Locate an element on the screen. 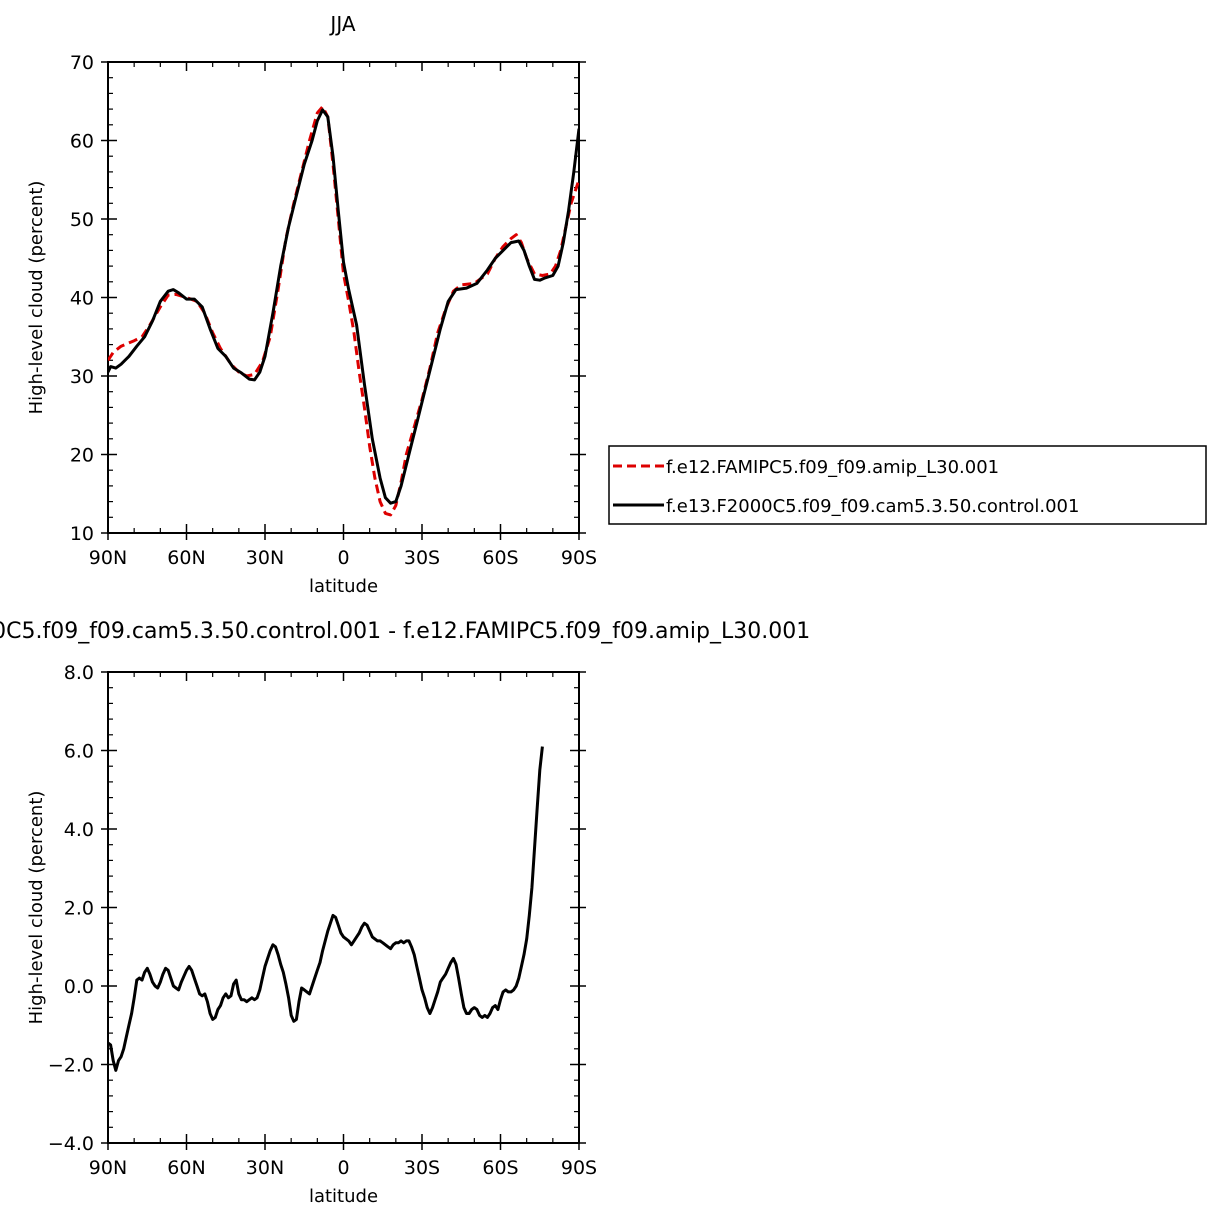  y-tick-label: −2.0 is located at coordinates (71, 1066).